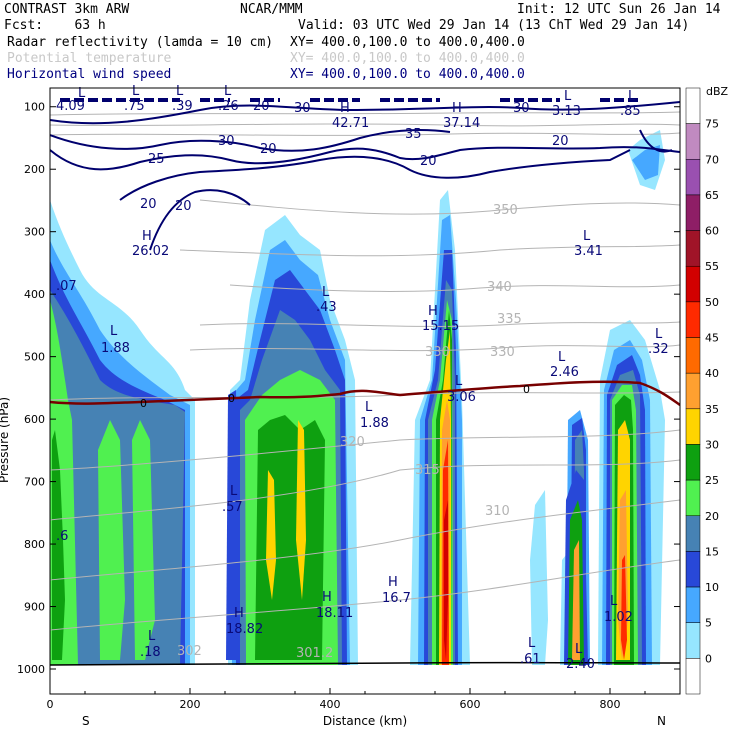  Describe the element at coordinates (261, 106) in the screenshot. I see `wind-label-20f: 20` at that location.